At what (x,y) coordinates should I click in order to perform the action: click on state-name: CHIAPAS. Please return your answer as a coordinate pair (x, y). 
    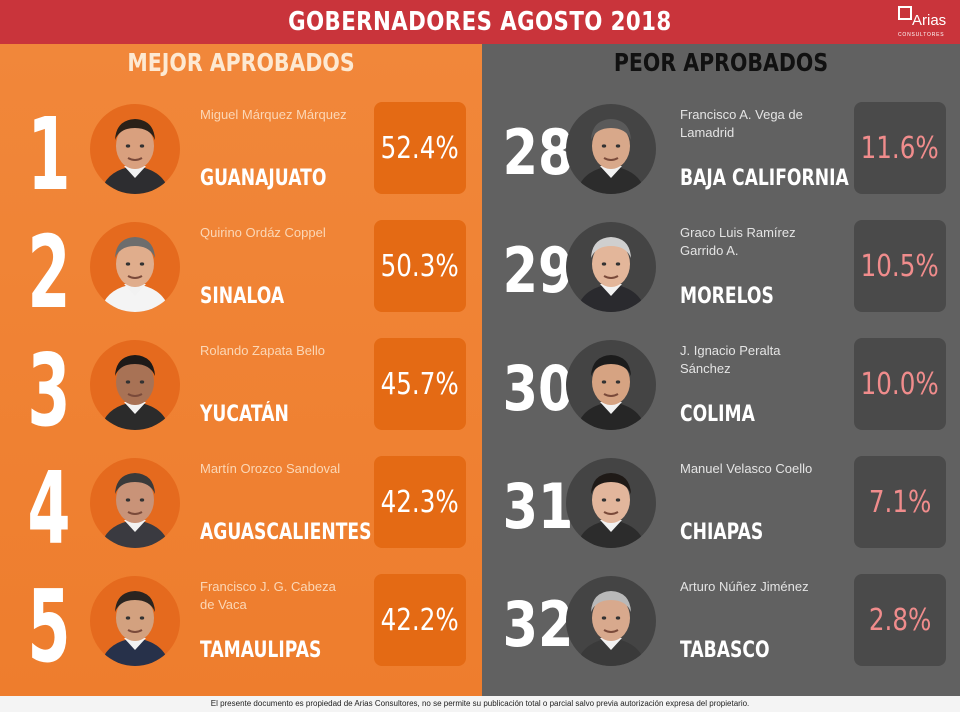
    Looking at the image, I should click on (722, 532).